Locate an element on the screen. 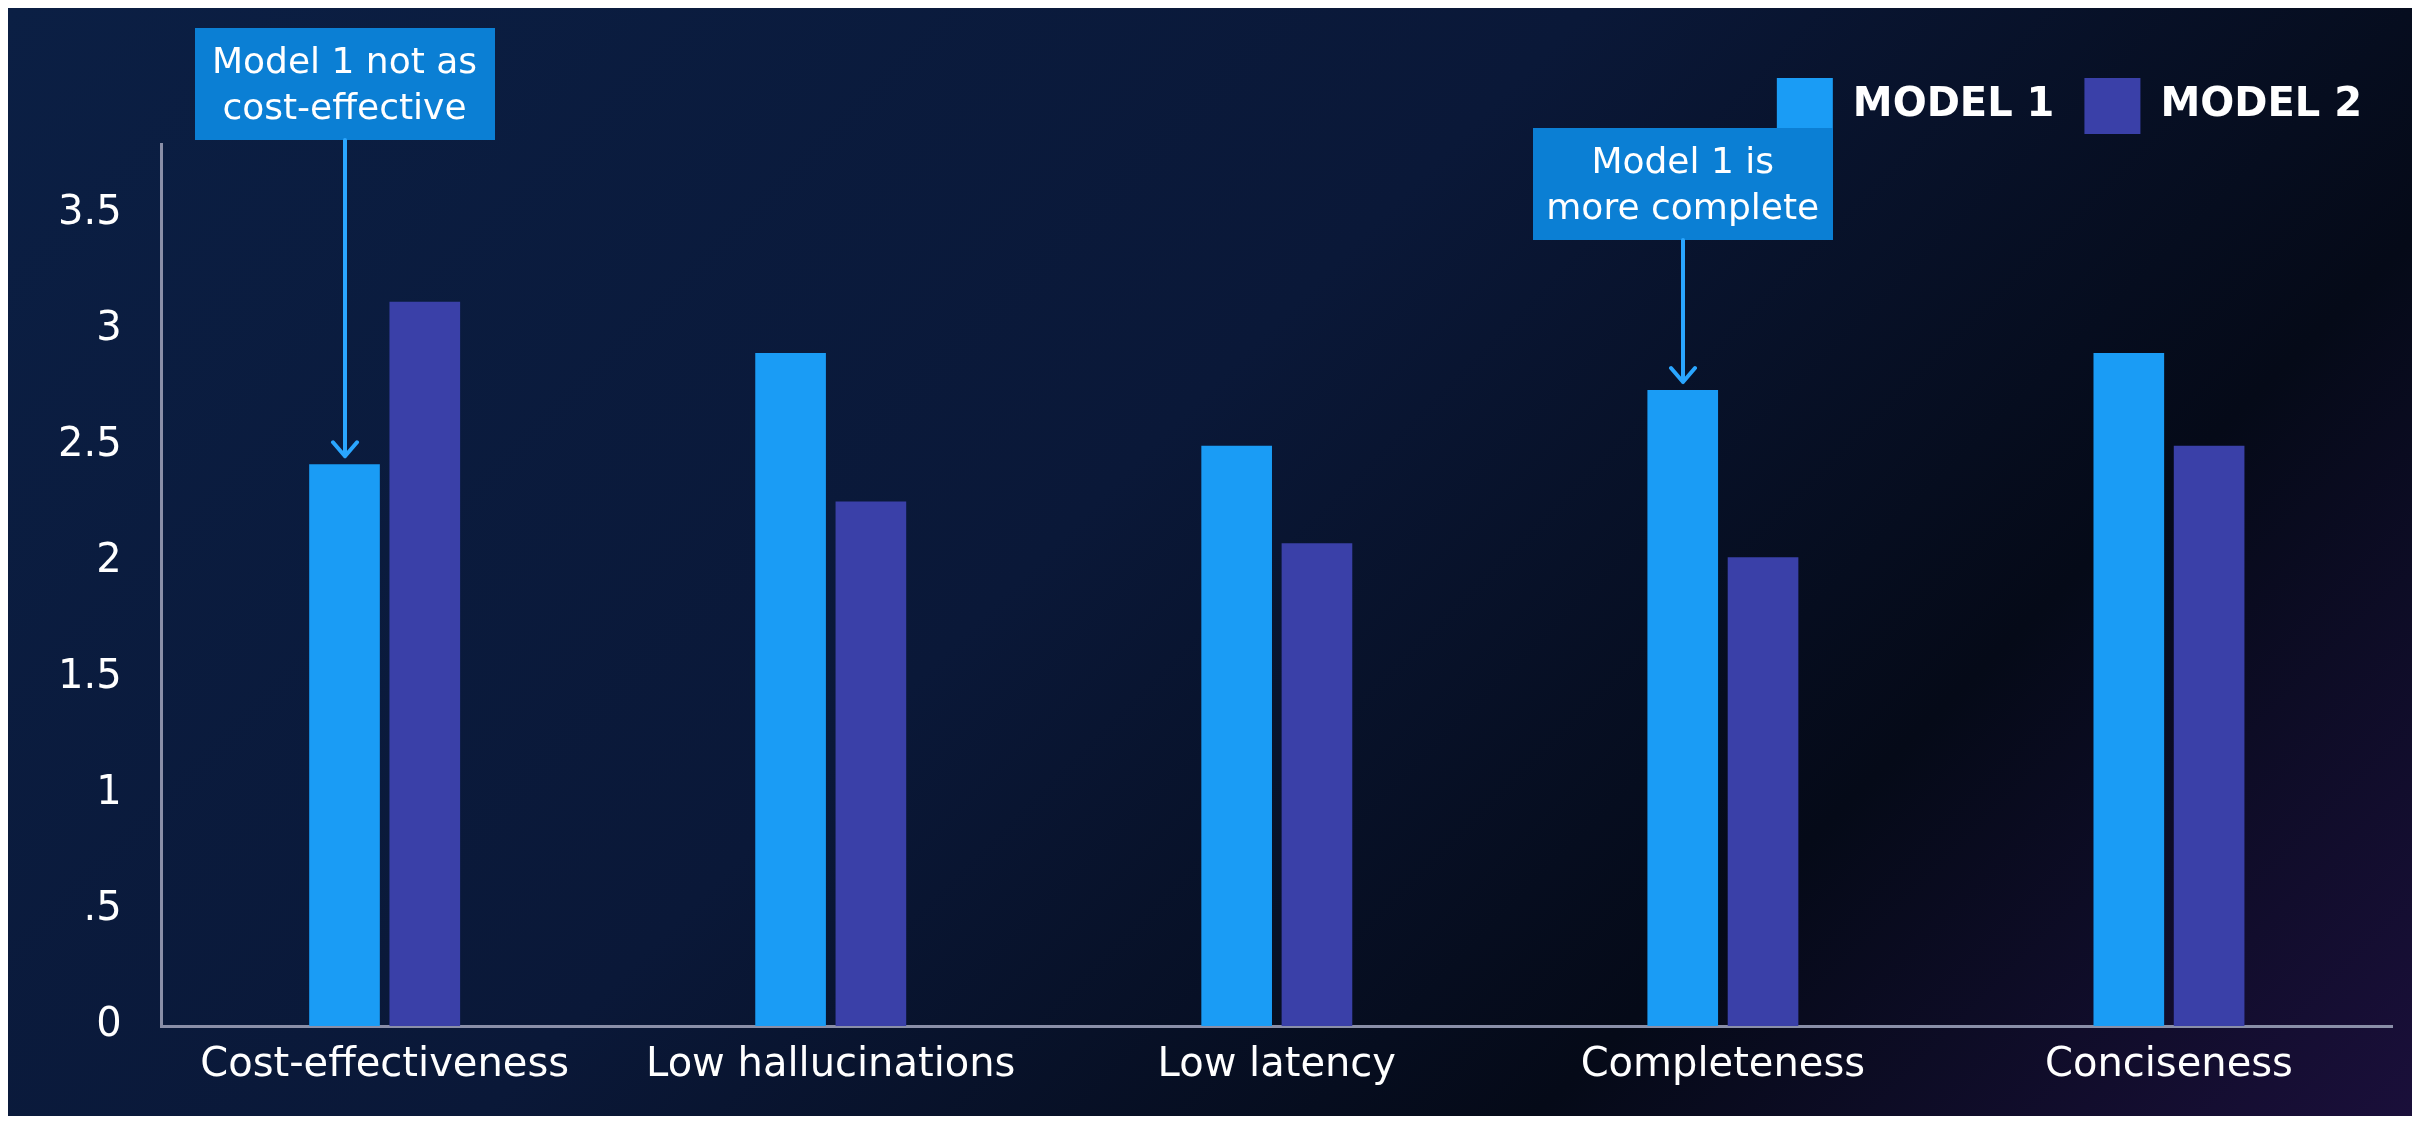  y-tick-label: 2.5 is located at coordinates (89, 442).